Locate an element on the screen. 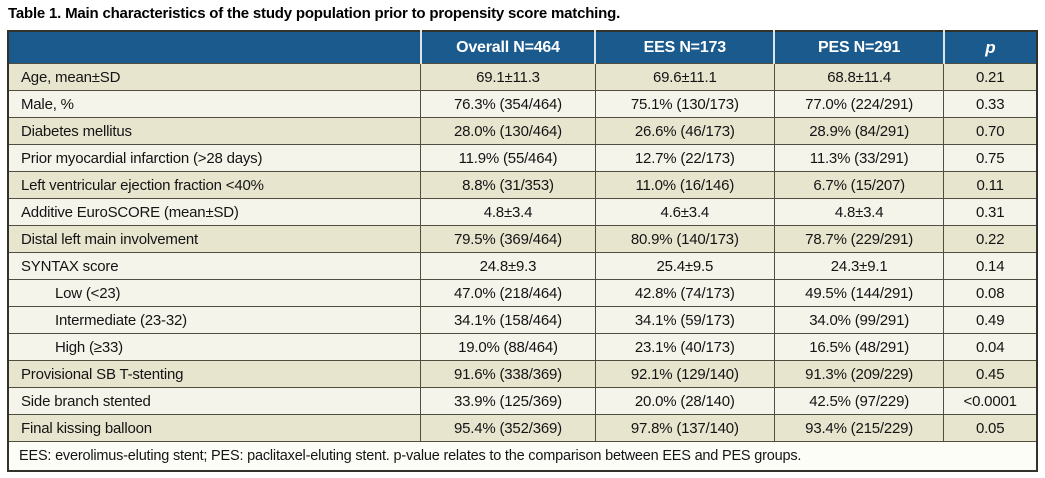  cell-pes: 49.5% (144/291) is located at coordinates (859, 293).